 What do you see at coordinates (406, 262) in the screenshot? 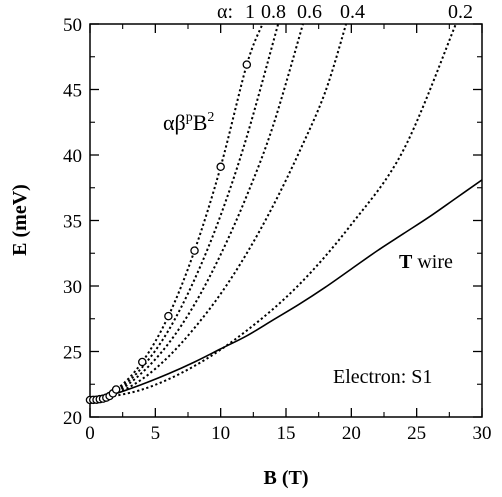
I see `wire-label-bold: T` at bounding box center [406, 262].